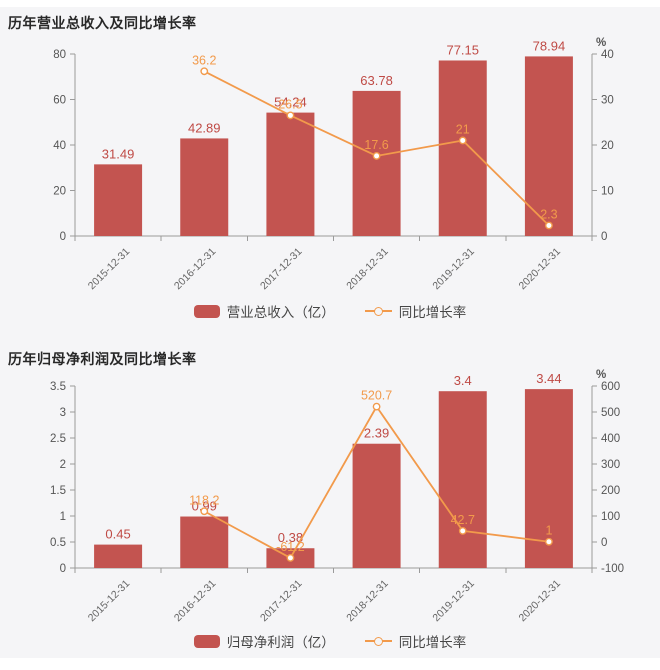 The width and height of the screenshot is (660, 670). What do you see at coordinates (206, 311) in the screenshot?
I see `bar-swatch-icon` at bounding box center [206, 311].